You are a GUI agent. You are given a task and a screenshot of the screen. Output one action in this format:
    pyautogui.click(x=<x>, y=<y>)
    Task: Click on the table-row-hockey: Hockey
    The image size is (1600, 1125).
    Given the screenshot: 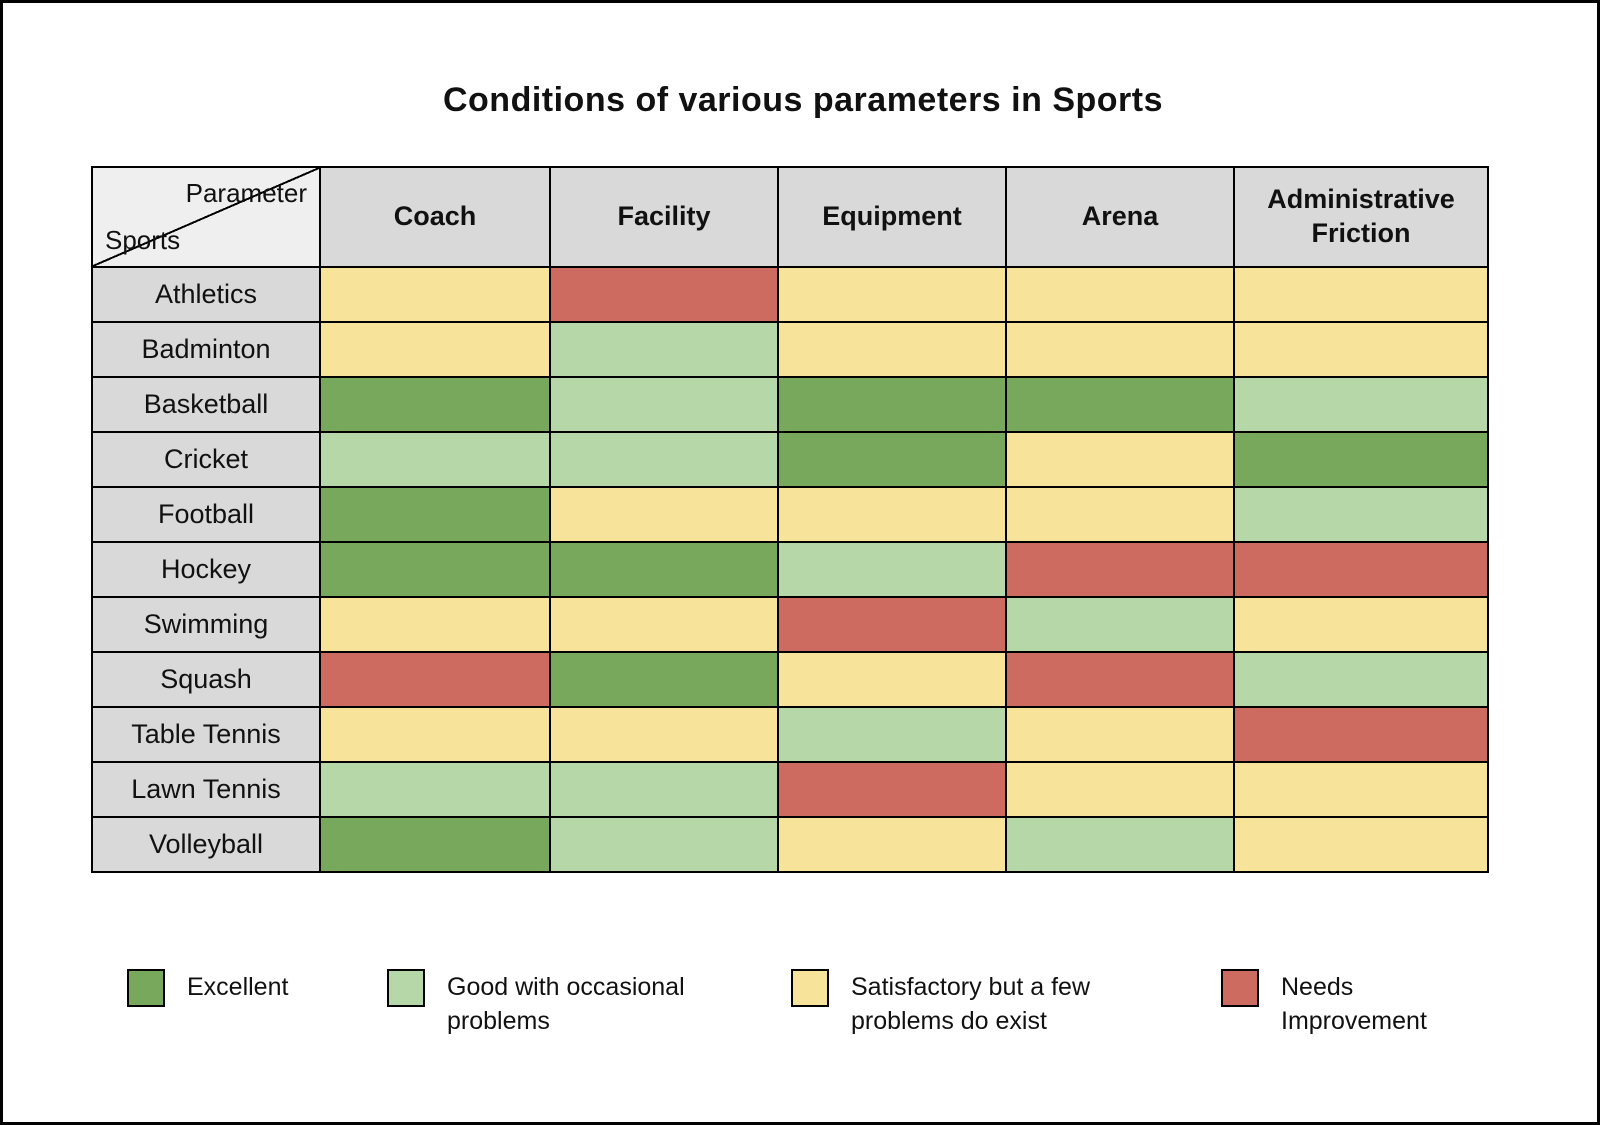 What is the action you would take?
    pyautogui.click(x=790, y=569)
    